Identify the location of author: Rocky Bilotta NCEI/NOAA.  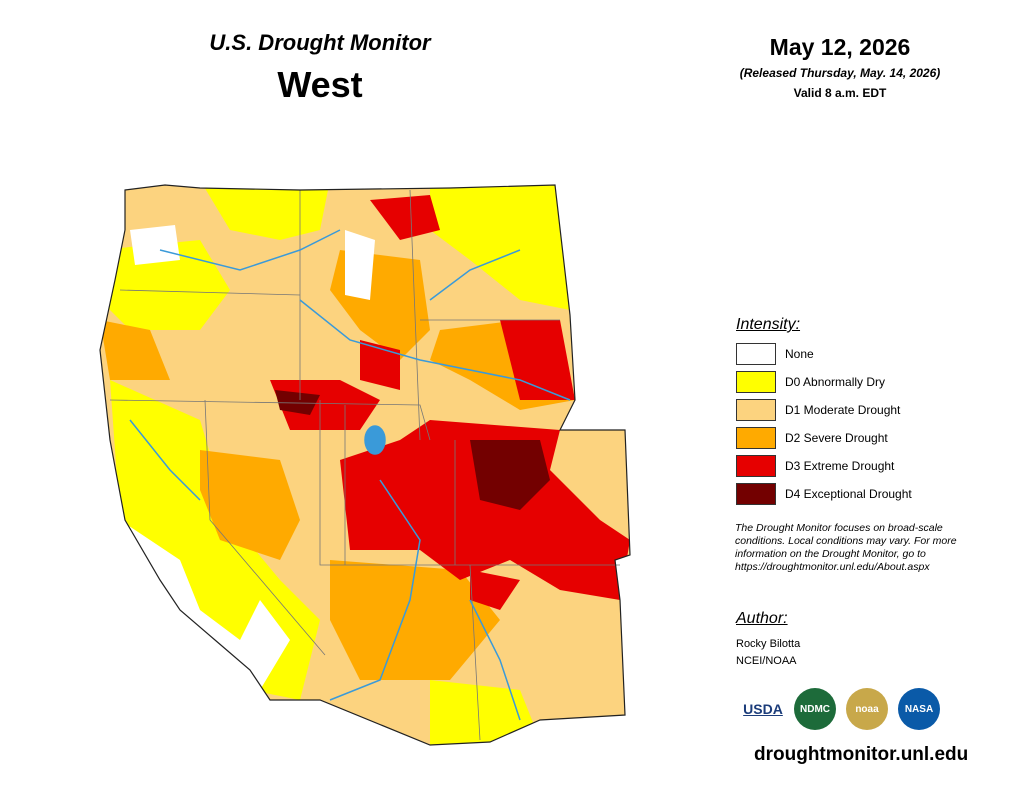
(768, 653).